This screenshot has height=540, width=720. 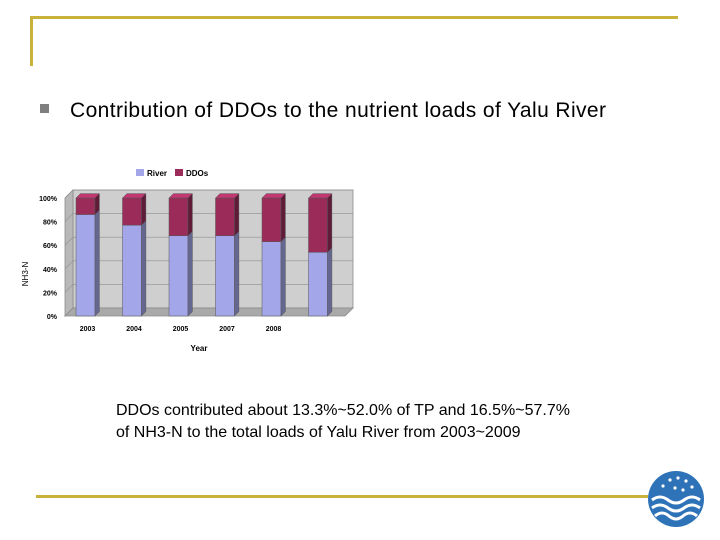 I want to click on y-tick-label: 20%, so click(x=50, y=293).